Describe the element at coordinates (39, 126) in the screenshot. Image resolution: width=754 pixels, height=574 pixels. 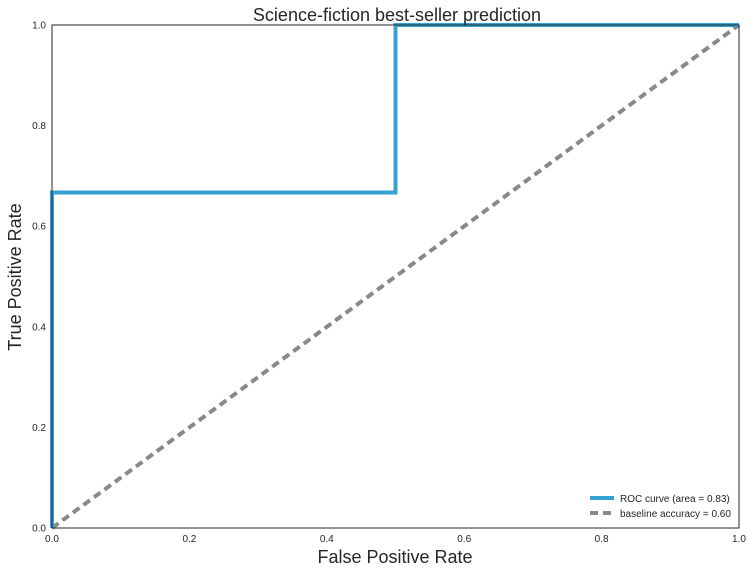
I see `y-tick-label: 0.8` at that location.